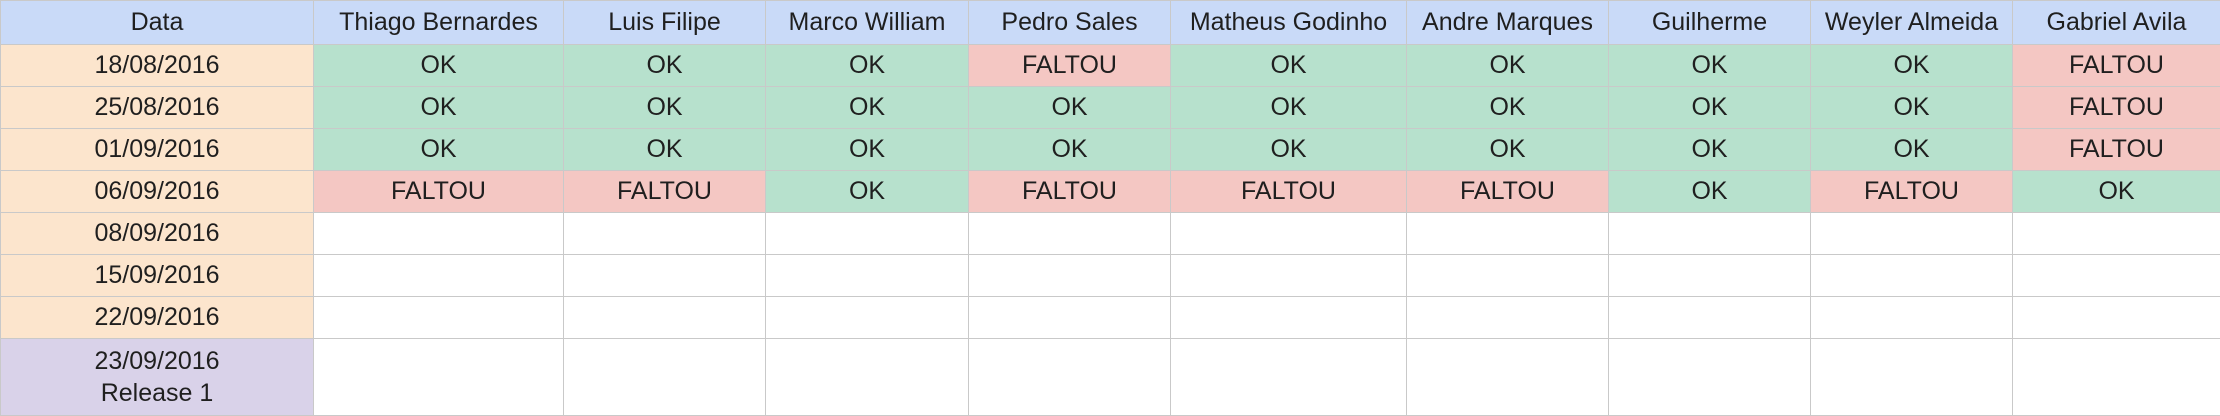  I want to click on header-cell-person: Marco William, so click(867, 23).